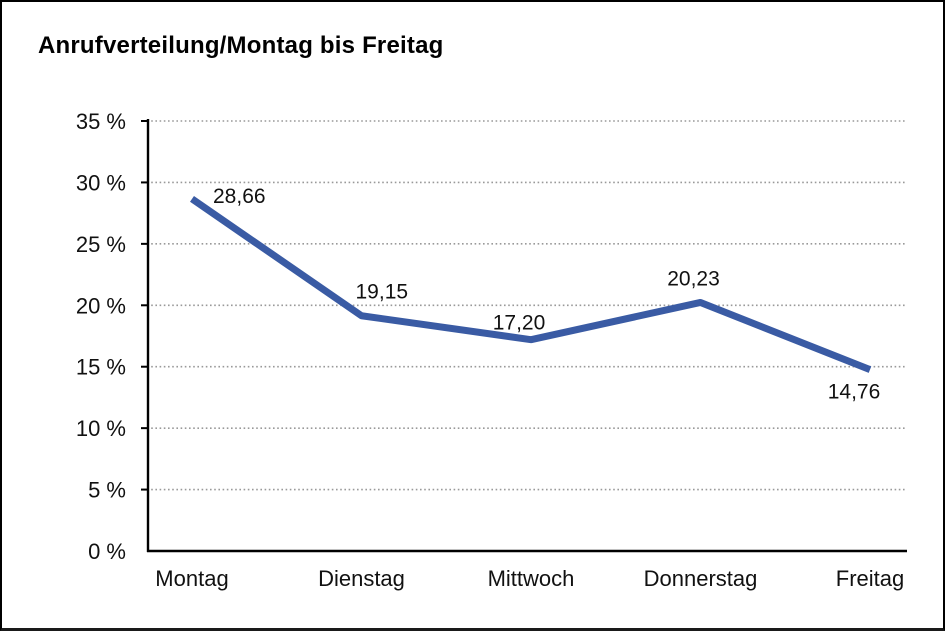 The image size is (945, 631). Describe the element at coordinates (361, 578) in the screenshot. I see `x-category-label: Dienstag` at that location.